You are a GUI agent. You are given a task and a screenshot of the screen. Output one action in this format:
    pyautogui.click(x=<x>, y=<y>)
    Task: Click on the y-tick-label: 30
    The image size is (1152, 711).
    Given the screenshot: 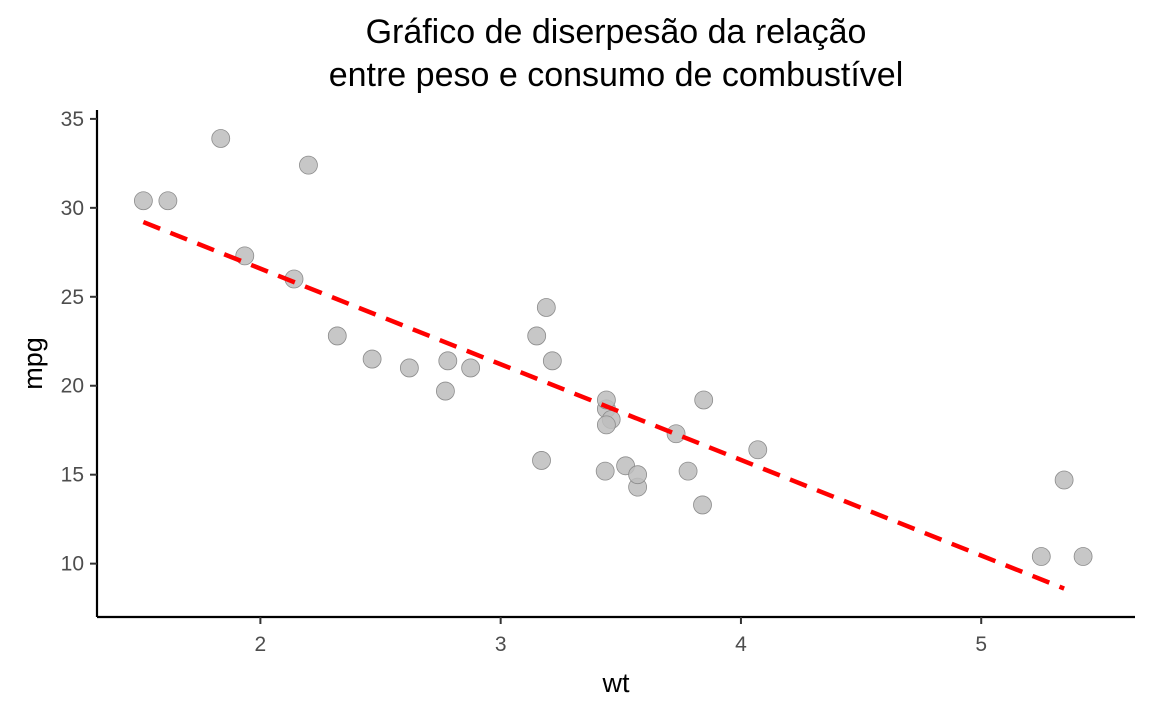 What is the action you would take?
    pyautogui.click(x=72, y=208)
    